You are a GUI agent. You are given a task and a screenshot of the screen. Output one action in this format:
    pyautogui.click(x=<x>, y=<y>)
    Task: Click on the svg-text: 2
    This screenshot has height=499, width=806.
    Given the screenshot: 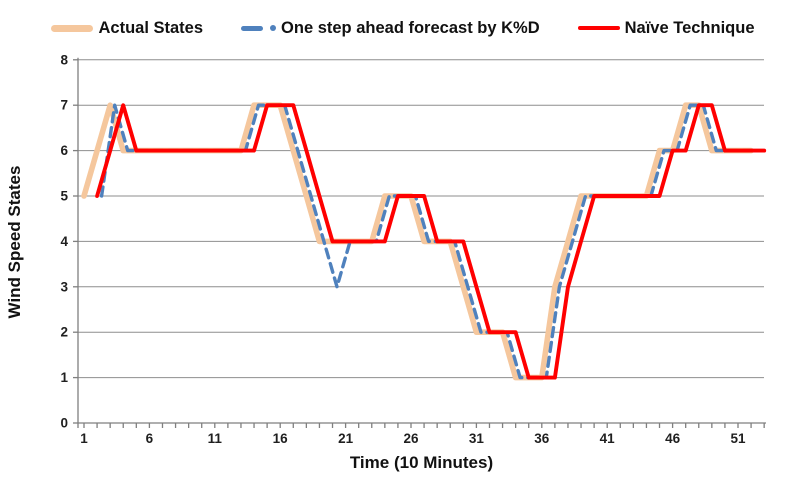 What is the action you would take?
    pyautogui.click(x=64, y=332)
    